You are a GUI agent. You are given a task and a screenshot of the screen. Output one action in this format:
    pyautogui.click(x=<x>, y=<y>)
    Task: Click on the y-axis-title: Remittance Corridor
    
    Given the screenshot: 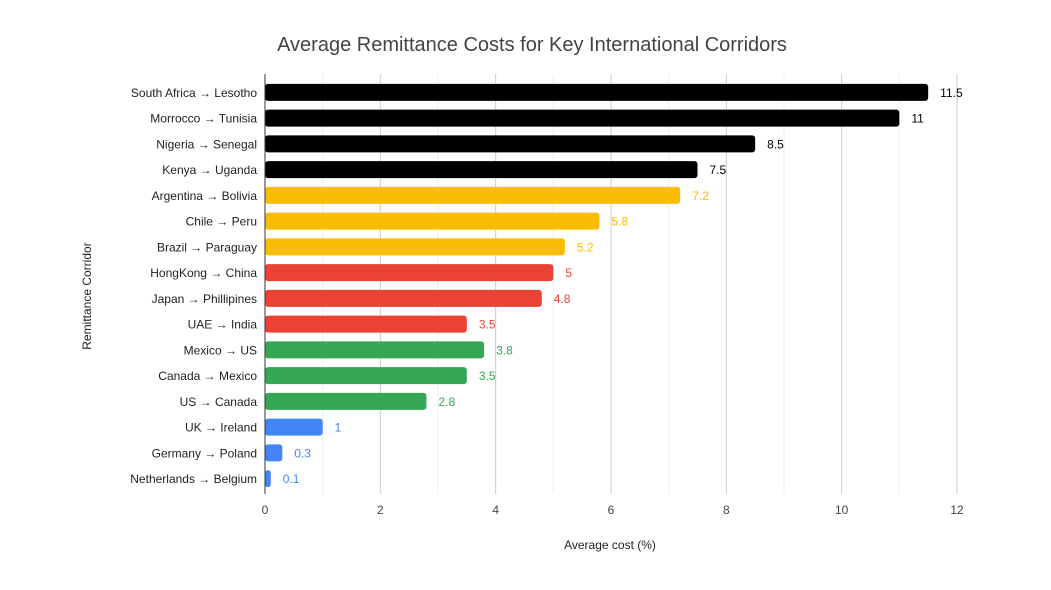 What is the action you would take?
    pyautogui.click(x=87, y=295)
    